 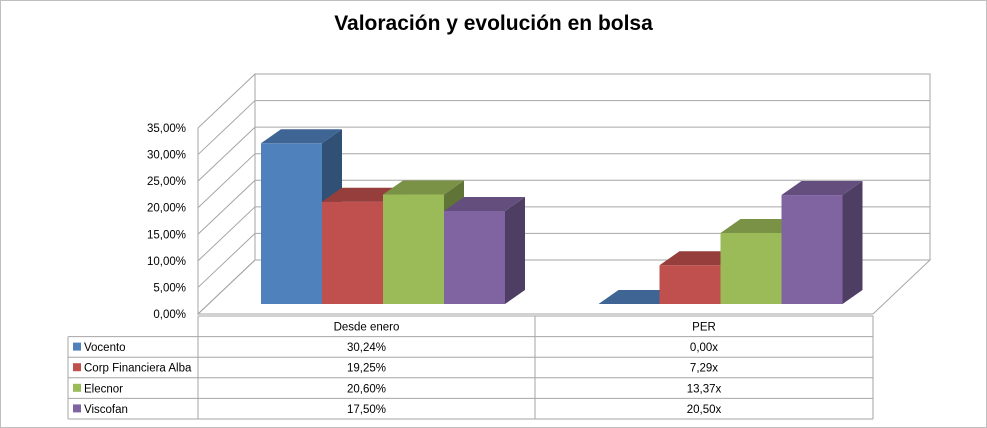 I want to click on y-tick-label: 15,00%, so click(x=166, y=235).